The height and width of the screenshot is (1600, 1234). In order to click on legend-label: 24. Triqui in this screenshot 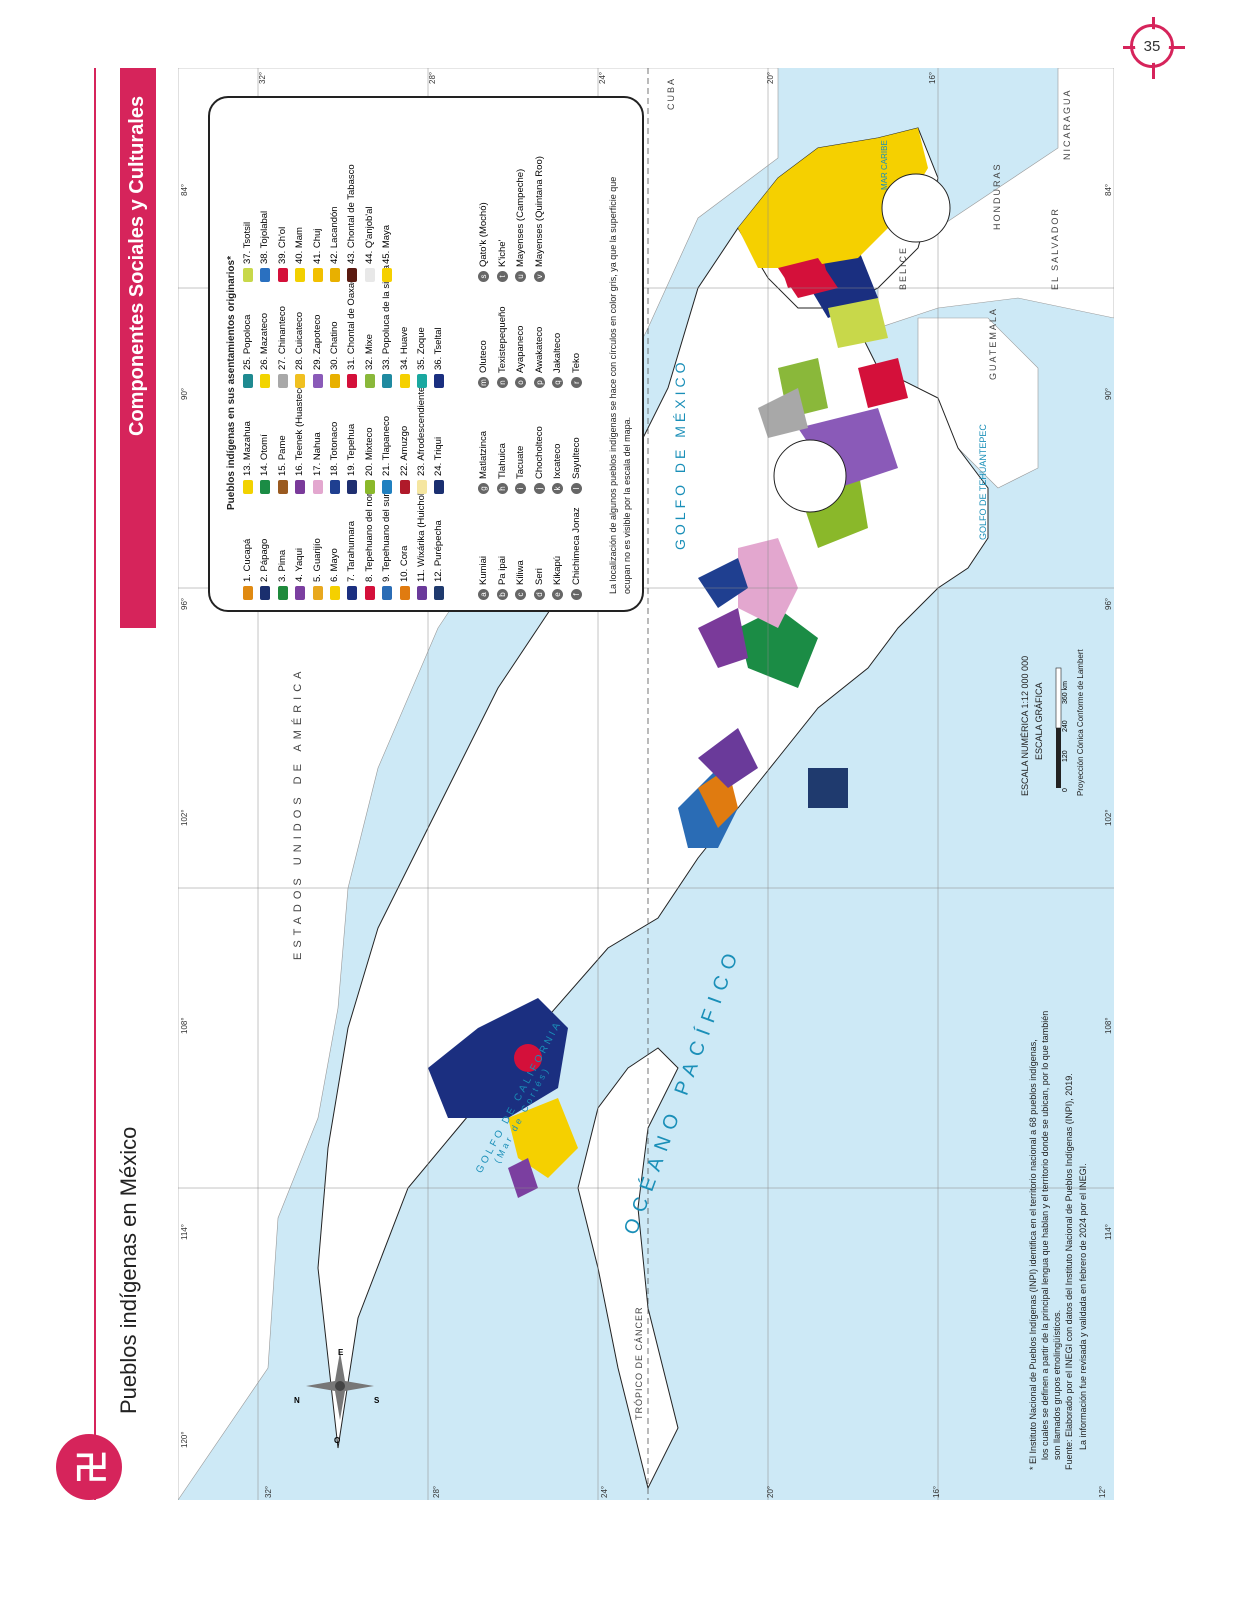, I will do `click(439, 456)`.